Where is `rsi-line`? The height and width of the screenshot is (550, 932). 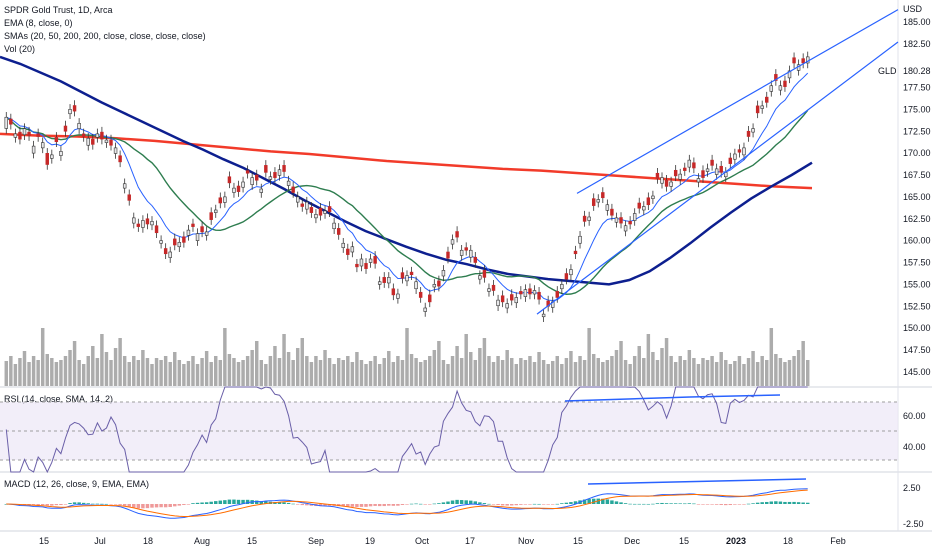
rsi-line is located at coordinates (406, 430).